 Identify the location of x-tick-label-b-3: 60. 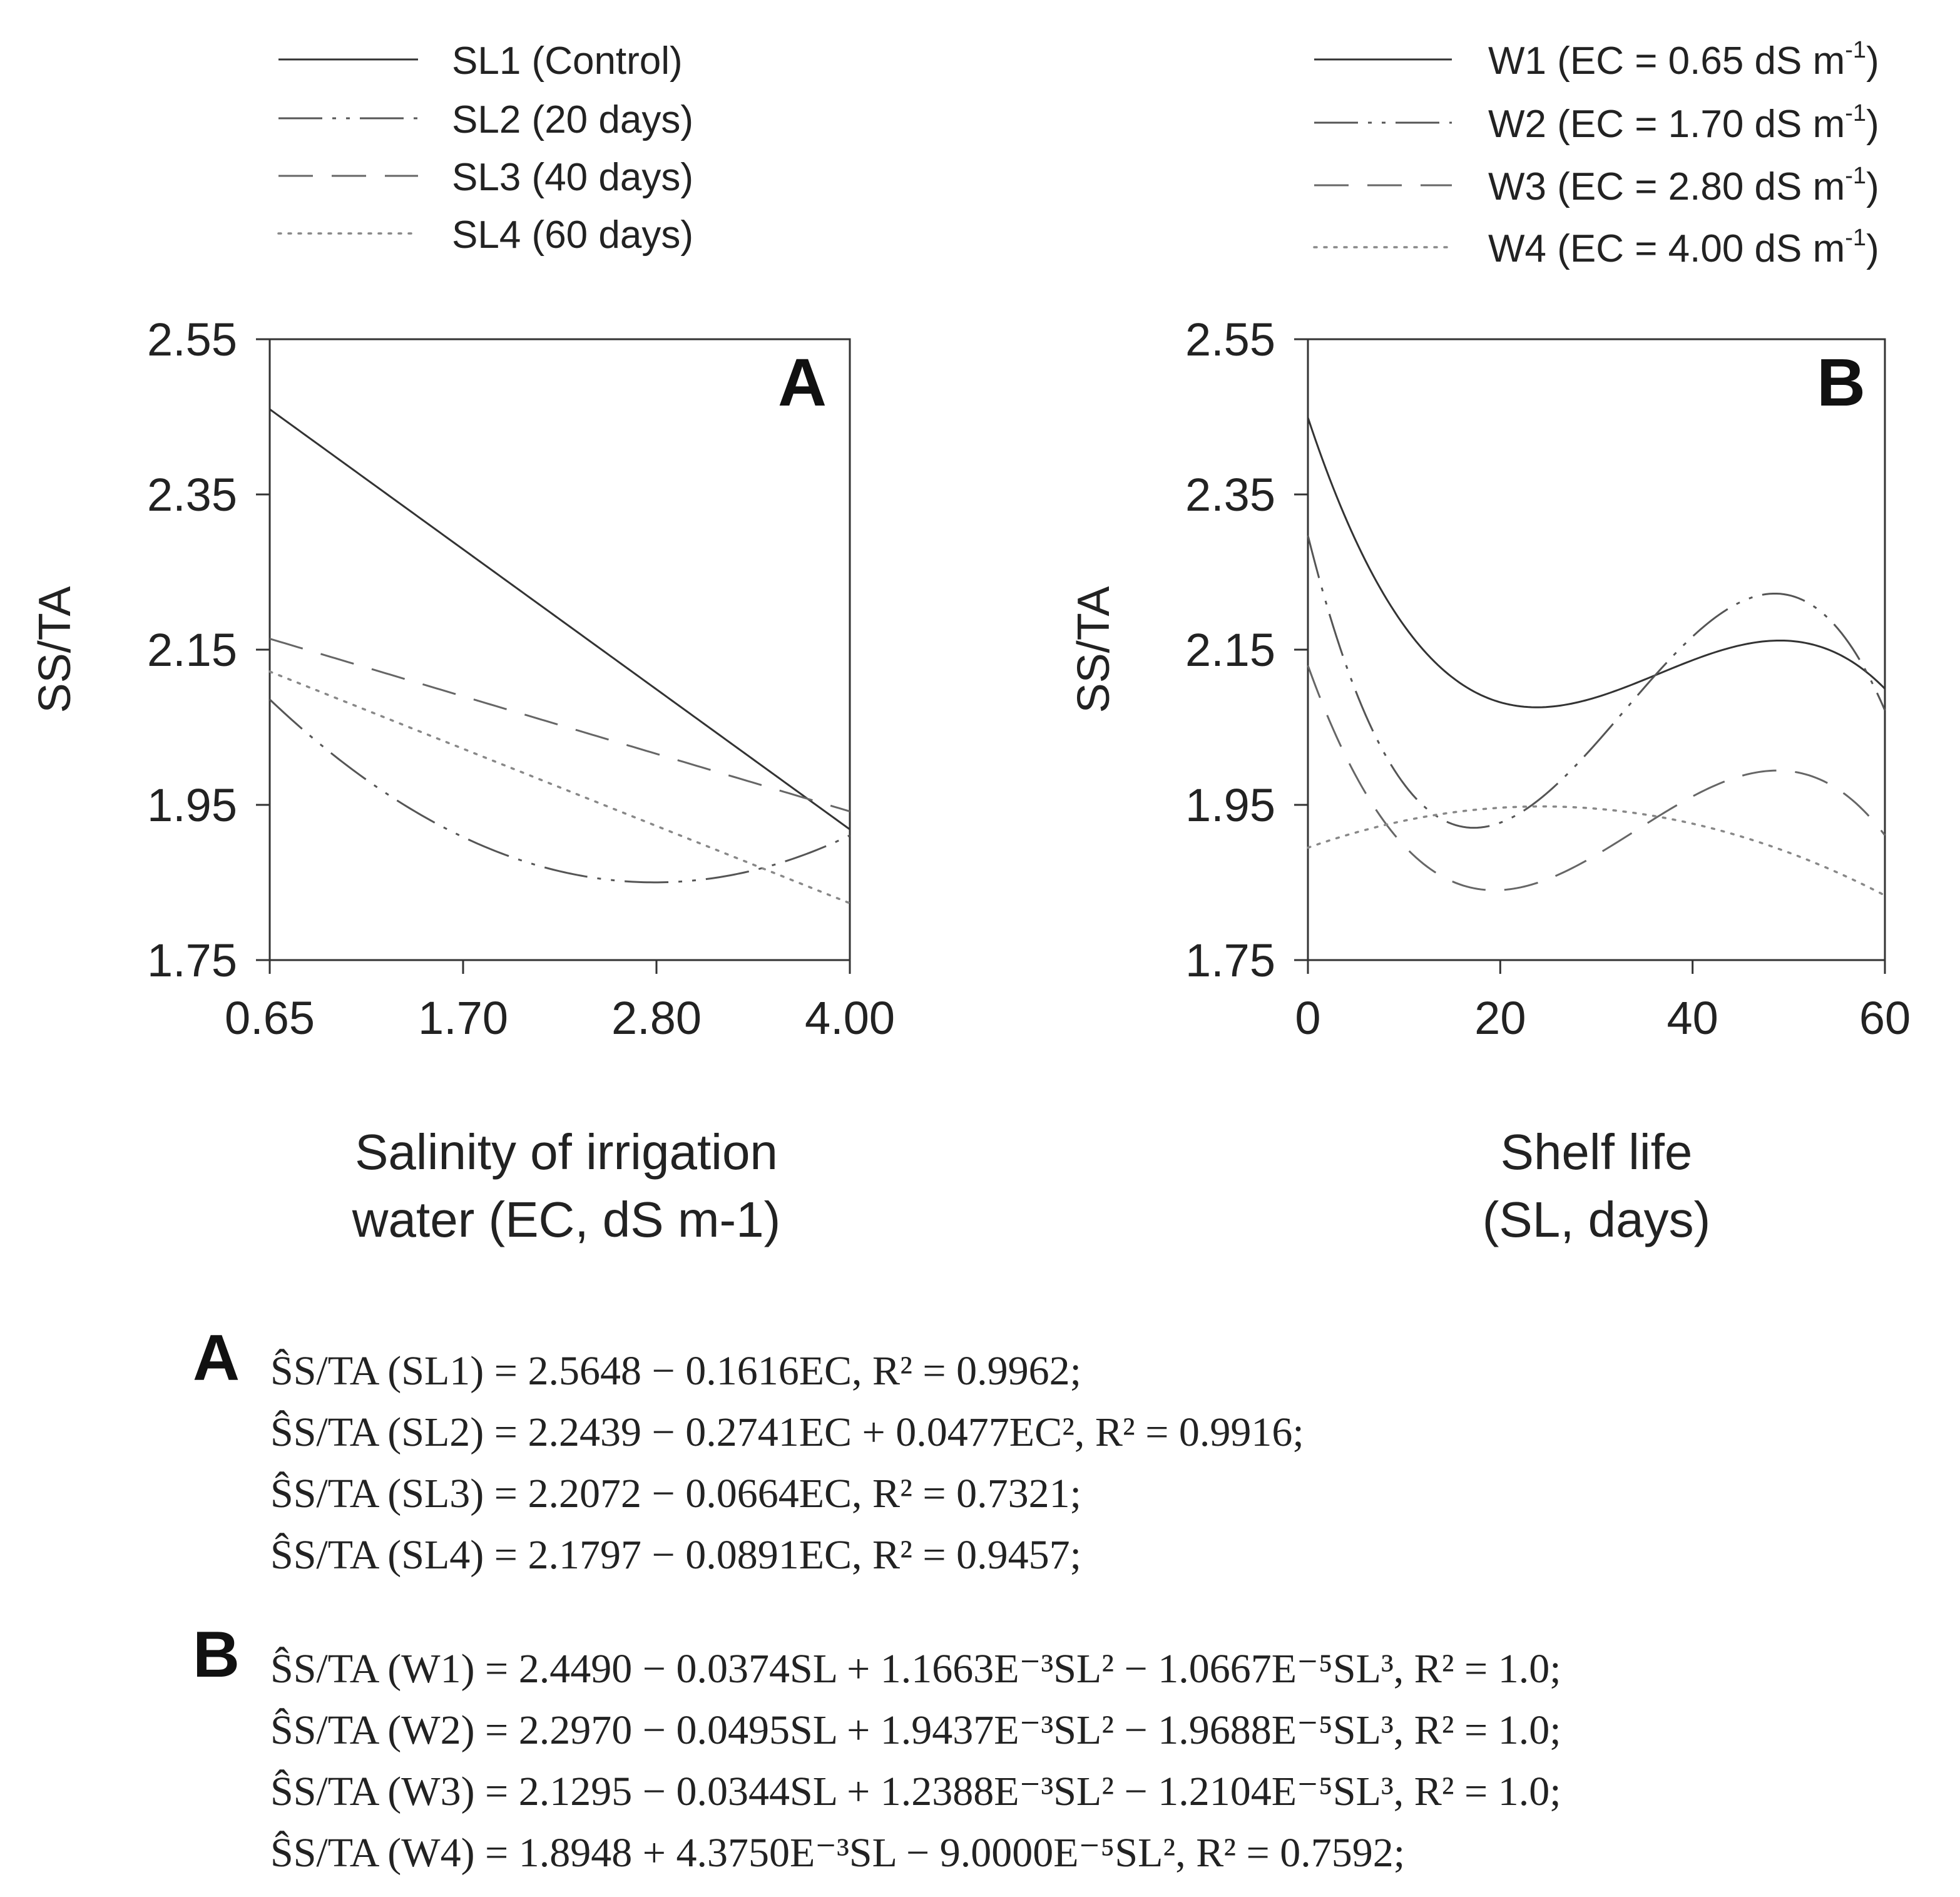
(1885, 1018).